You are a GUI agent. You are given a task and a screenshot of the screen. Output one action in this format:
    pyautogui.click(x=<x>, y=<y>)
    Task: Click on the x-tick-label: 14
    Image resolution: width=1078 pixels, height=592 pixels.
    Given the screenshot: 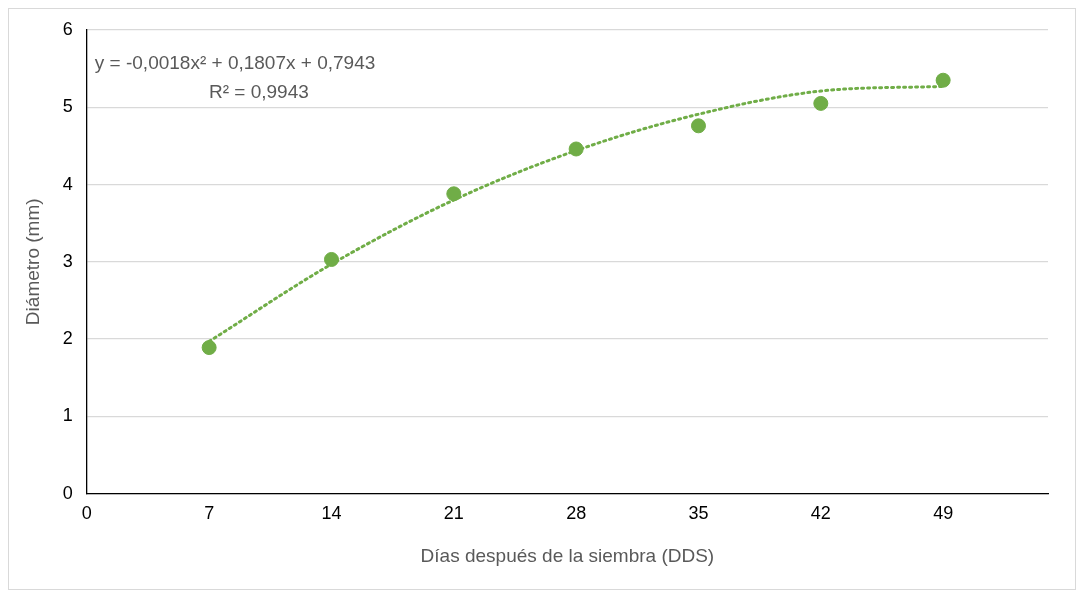 What is the action you would take?
    pyautogui.click(x=331, y=513)
    